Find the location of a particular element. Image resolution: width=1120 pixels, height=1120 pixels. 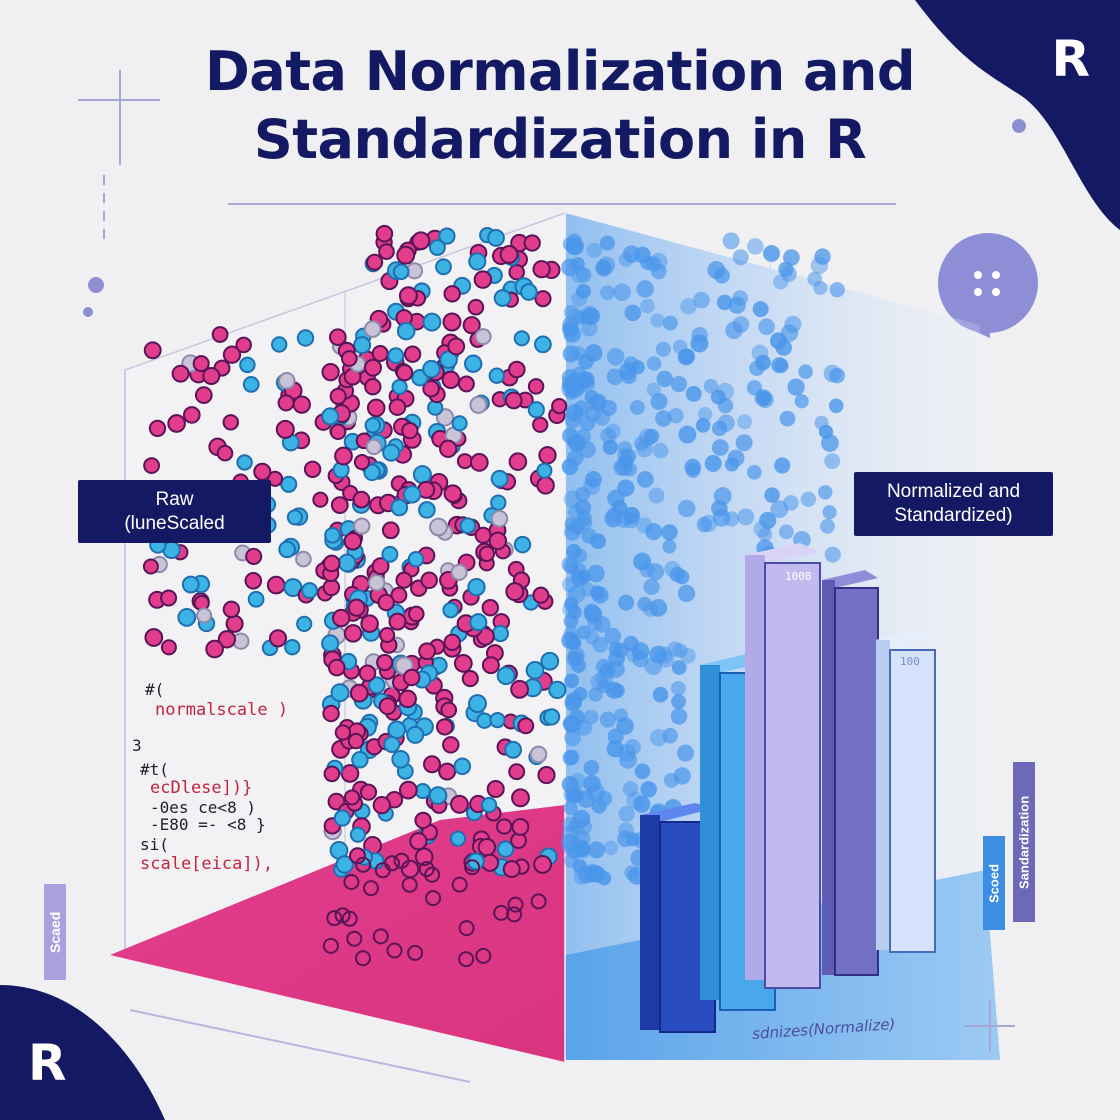

bar-chart-3d is located at coordinates (788, 788).